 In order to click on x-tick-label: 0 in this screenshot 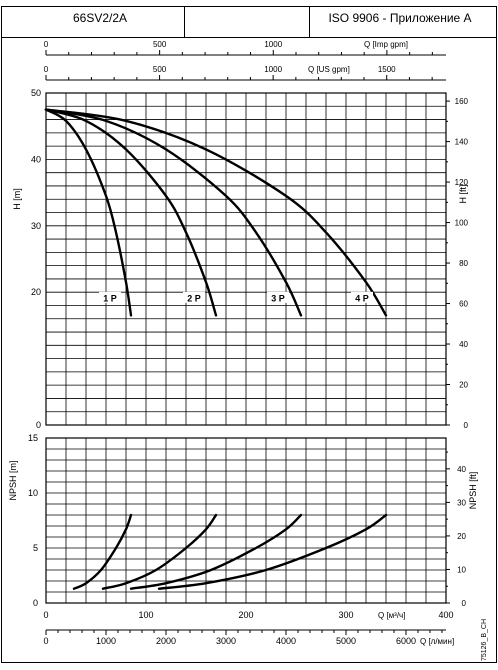, I will do `click(45, 615)`.